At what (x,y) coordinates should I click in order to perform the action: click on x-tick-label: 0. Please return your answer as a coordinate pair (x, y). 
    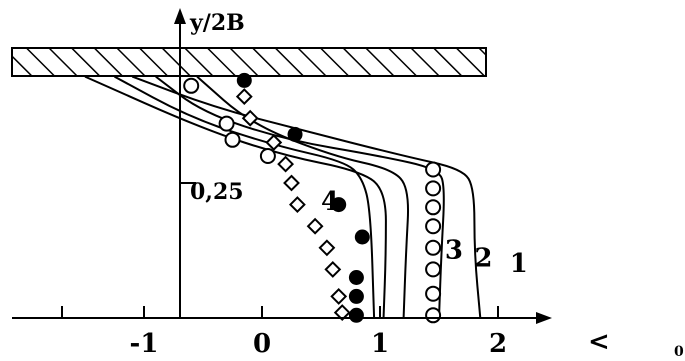
    Looking at the image, I should click on (262, 344).